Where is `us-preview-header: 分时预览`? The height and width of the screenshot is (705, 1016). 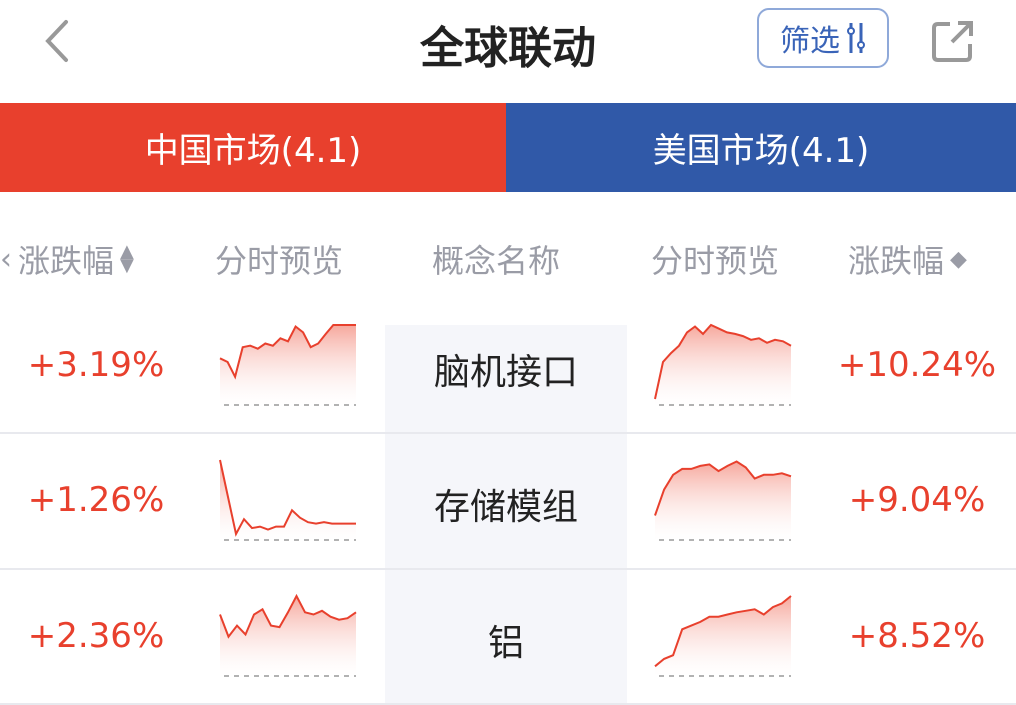 us-preview-header: 分时预览 is located at coordinates (715, 261).